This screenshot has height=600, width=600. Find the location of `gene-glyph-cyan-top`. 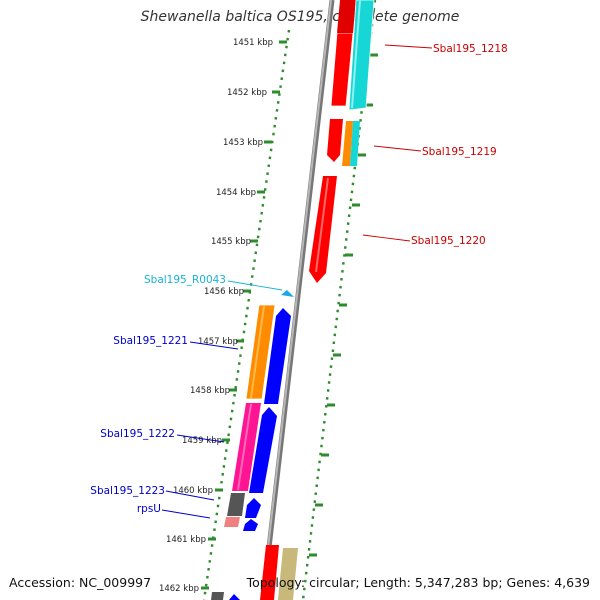

gene-glyph-cyan-top is located at coordinates (361, 55).